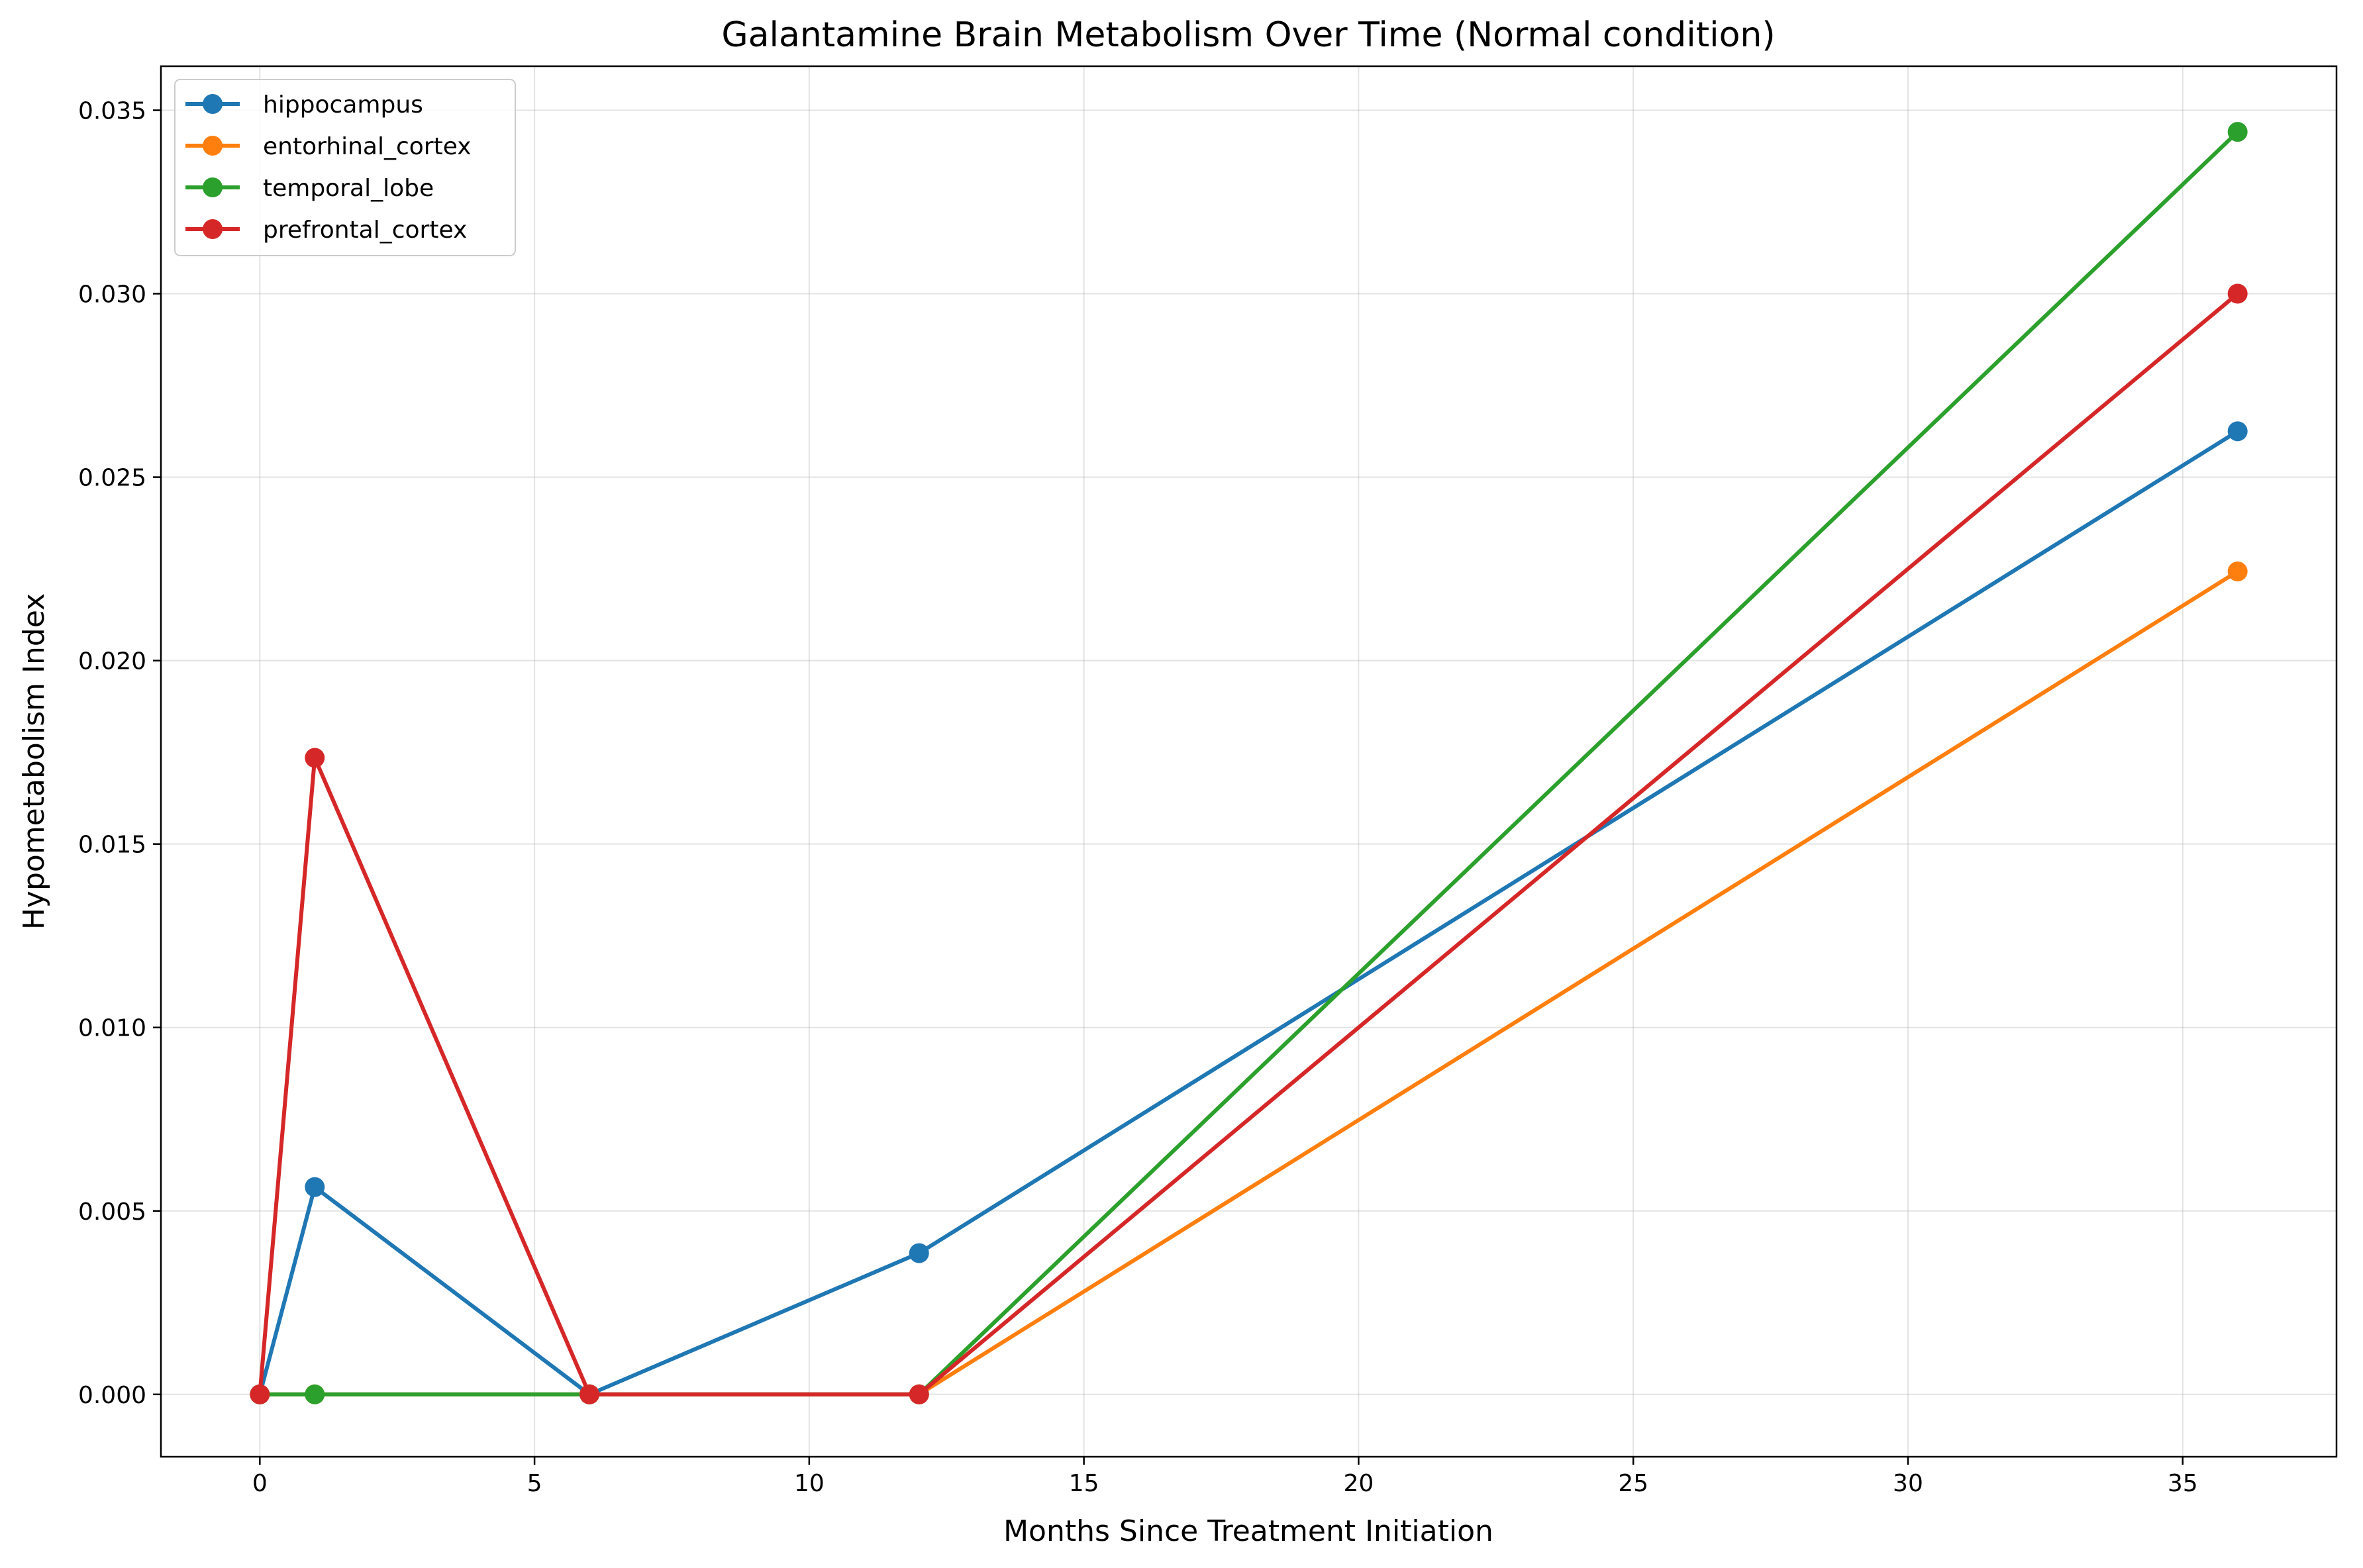 This screenshot has width=2363, height=1568. I want to click on data-point-entorhinal_cortex, so click(2237, 571).